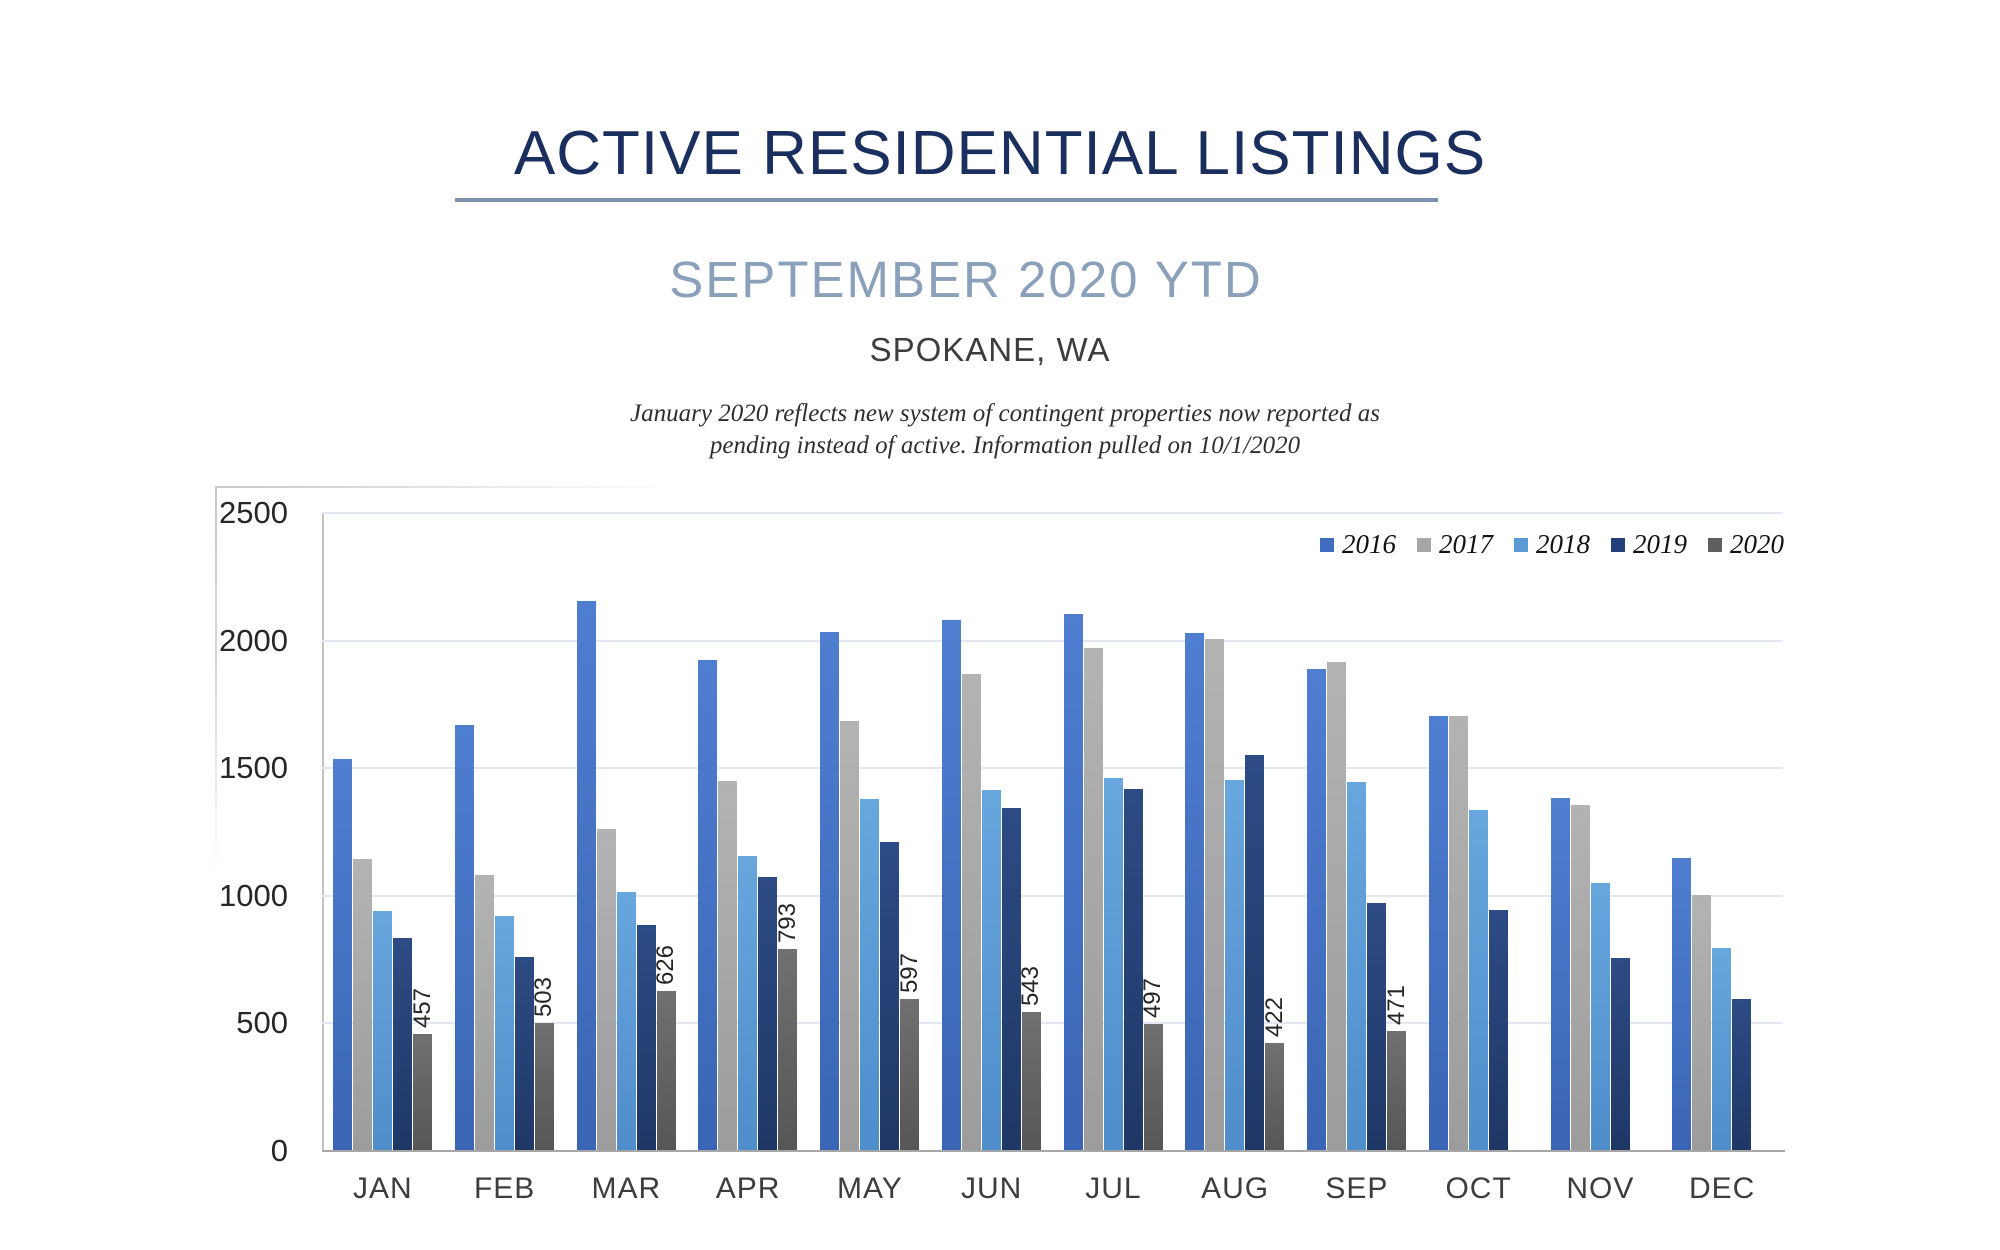  Describe the element at coordinates (1742, 1075) in the screenshot. I see `bar-2019-dec` at that location.